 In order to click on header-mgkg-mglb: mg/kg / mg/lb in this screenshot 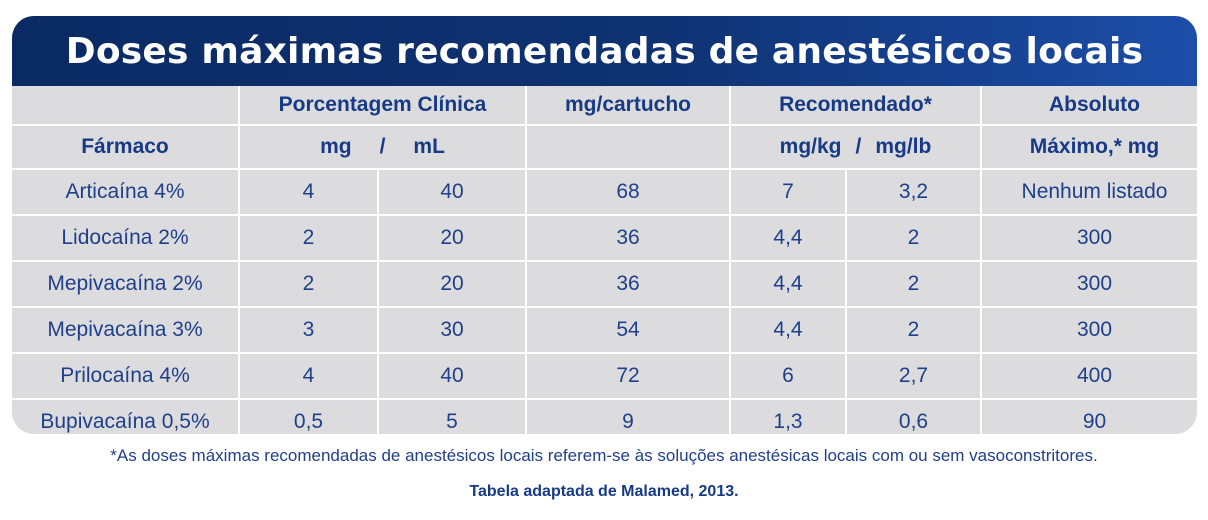, I will do `click(855, 147)`.